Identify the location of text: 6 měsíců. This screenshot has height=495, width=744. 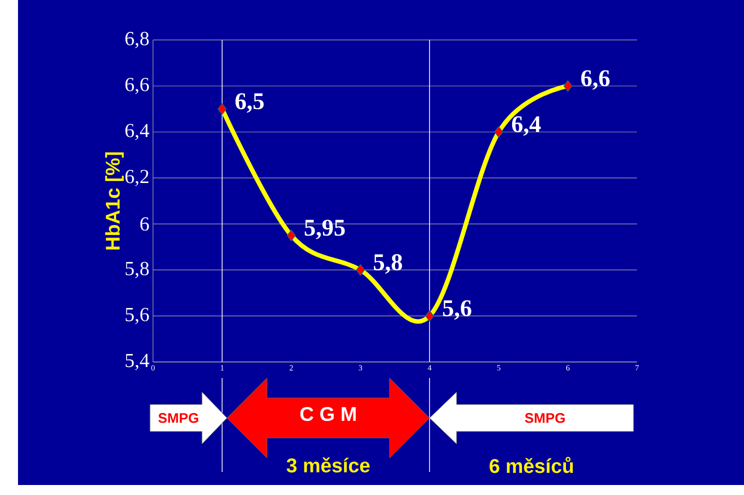
(531, 465).